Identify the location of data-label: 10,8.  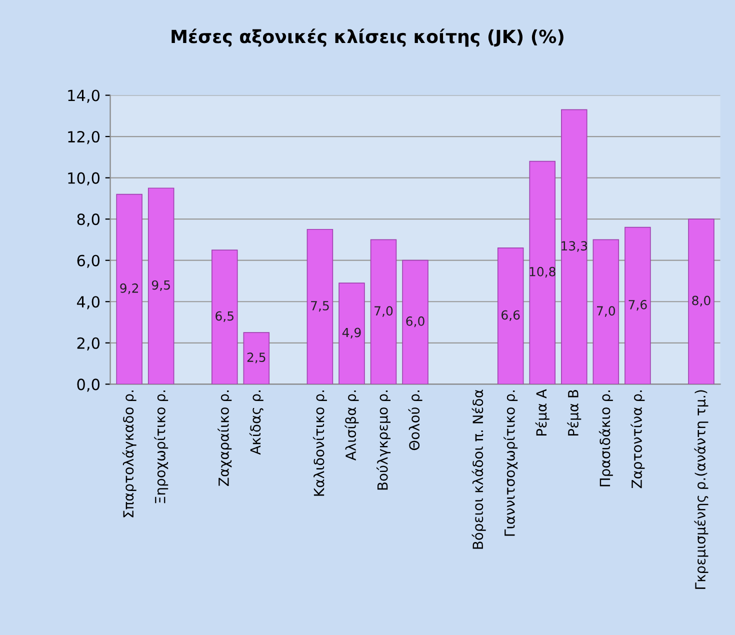
(543, 272).